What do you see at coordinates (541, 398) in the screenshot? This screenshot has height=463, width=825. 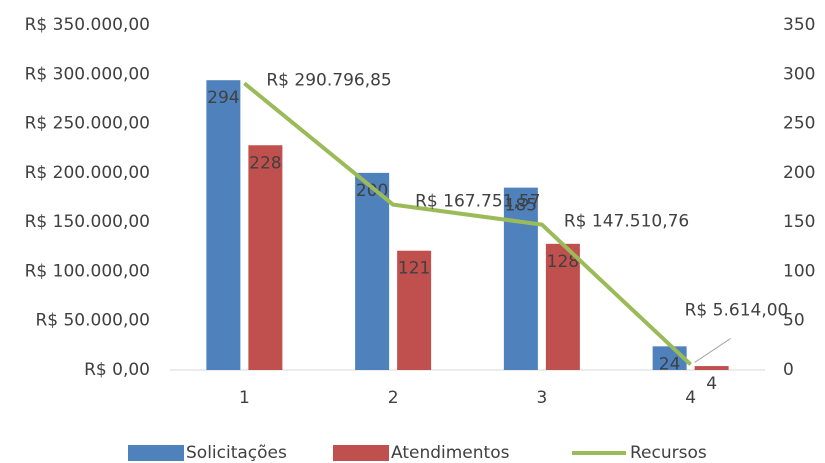 I see `x-tick-label: 3` at bounding box center [541, 398].